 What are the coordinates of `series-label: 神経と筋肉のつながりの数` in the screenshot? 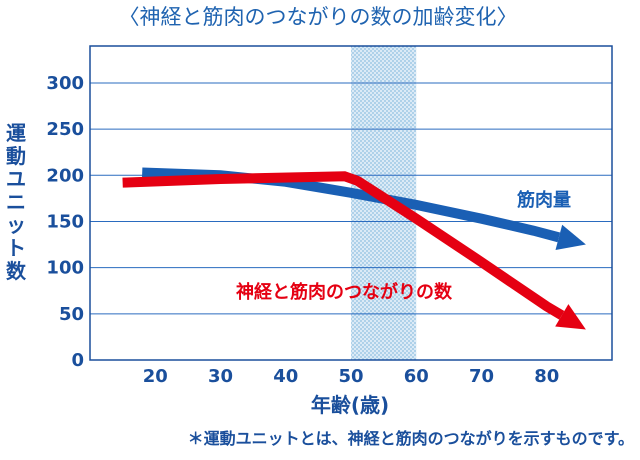 It's located at (344, 292).